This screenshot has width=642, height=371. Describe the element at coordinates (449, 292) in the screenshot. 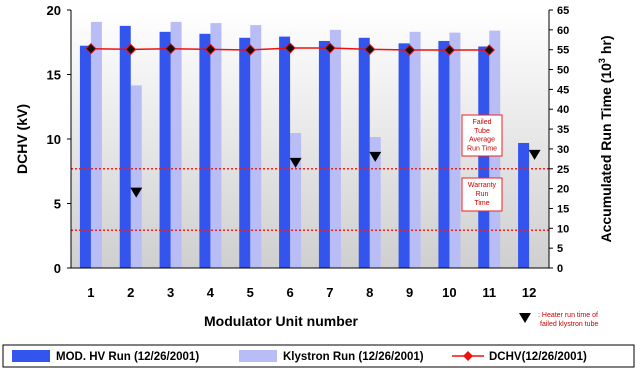

I see `x-tick-label-10: 10` at that location.